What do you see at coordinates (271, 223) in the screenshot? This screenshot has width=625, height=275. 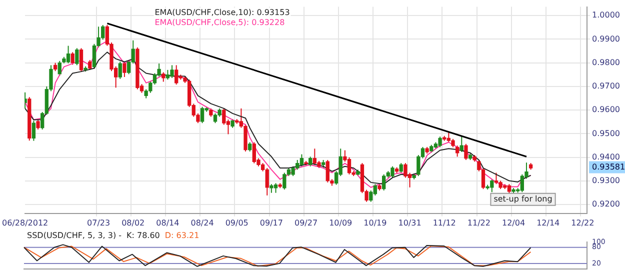 I see `x-tick-label: 09/17` at bounding box center [271, 223].